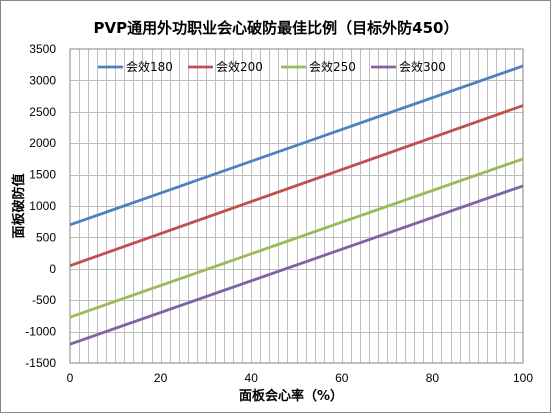  What do you see at coordinates (70, 378) in the screenshot?
I see `x-tick-label: 0` at bounding box center [70, 378].